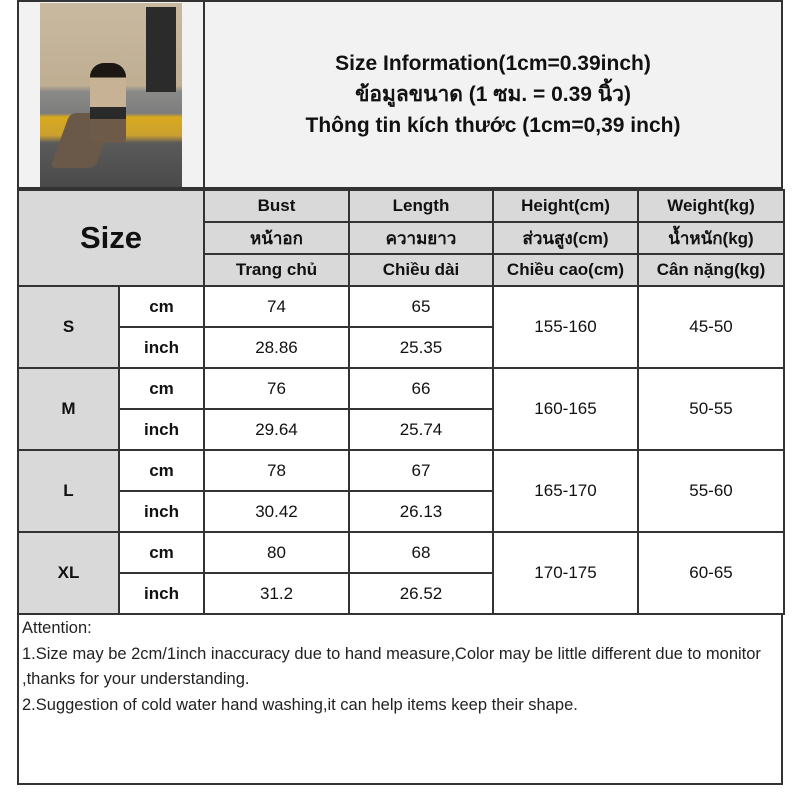 The image size is (800, 800). I want to click on photo-door, so click(161, 49).